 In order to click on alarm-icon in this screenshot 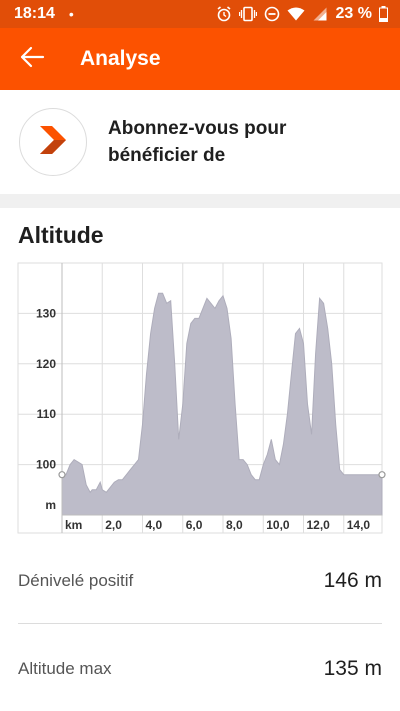, I will do `click(224, 14)`.